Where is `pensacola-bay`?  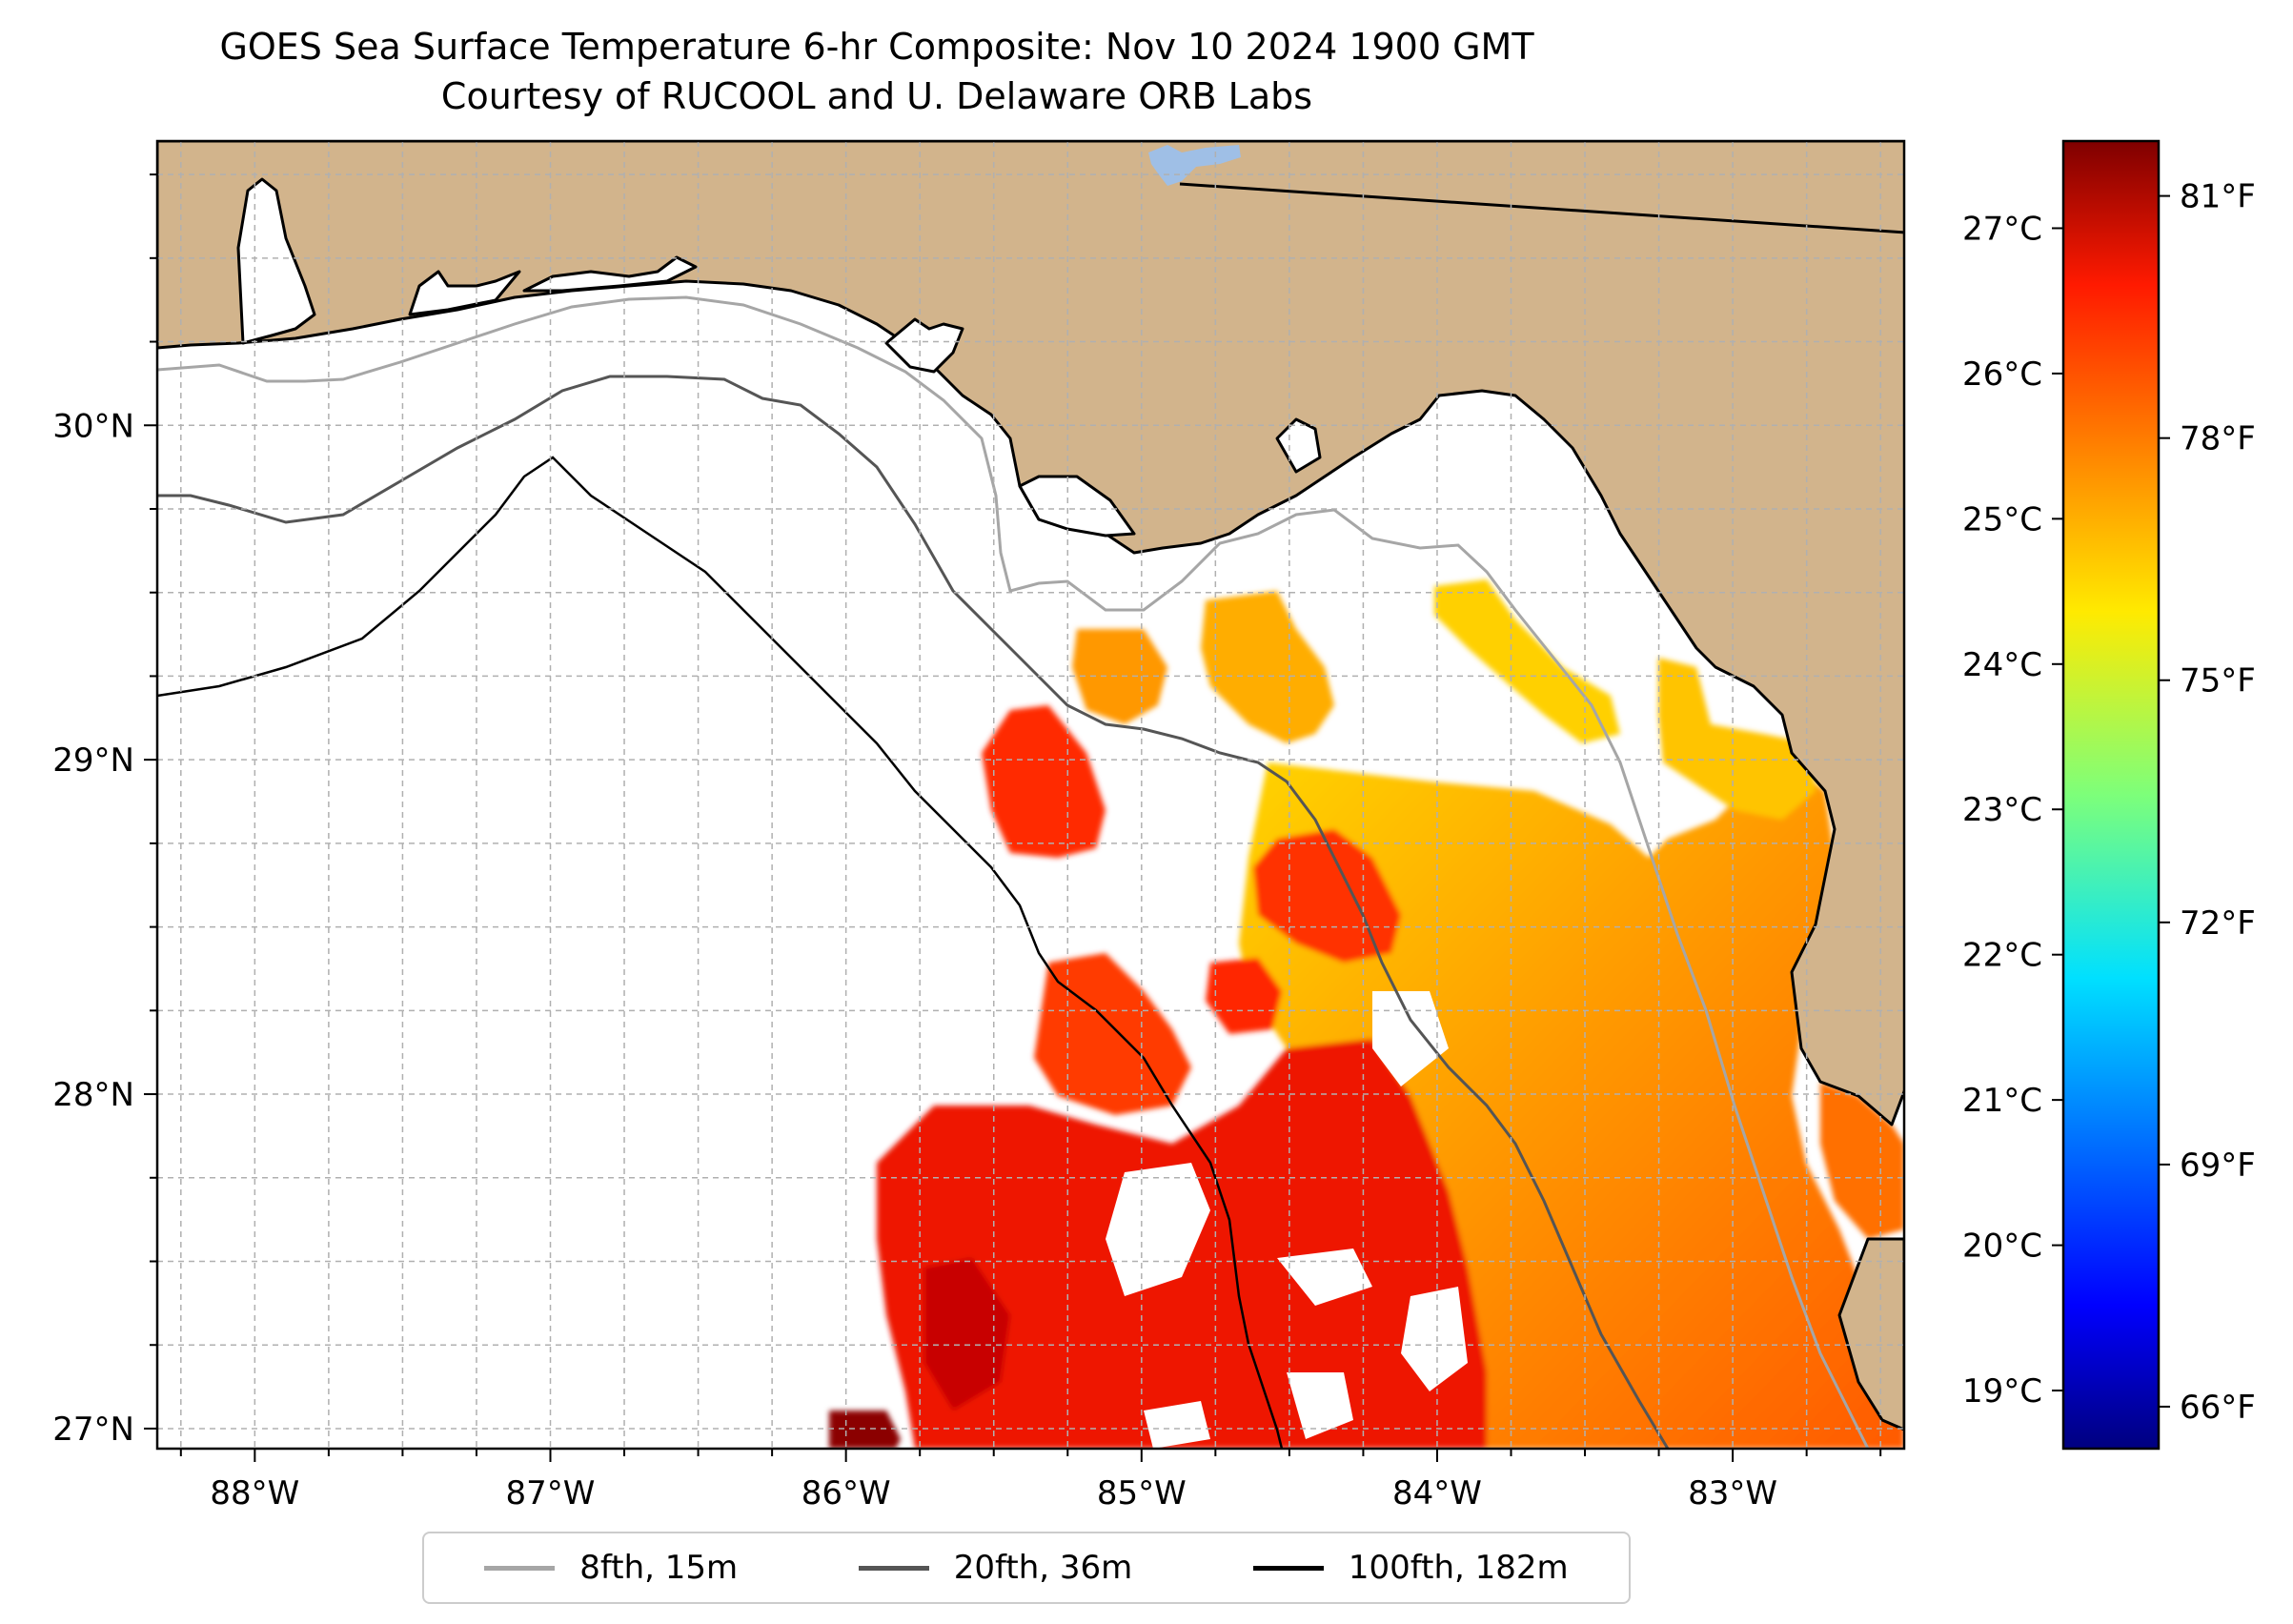 pensacola-bay is located at coordinates (465, 293).